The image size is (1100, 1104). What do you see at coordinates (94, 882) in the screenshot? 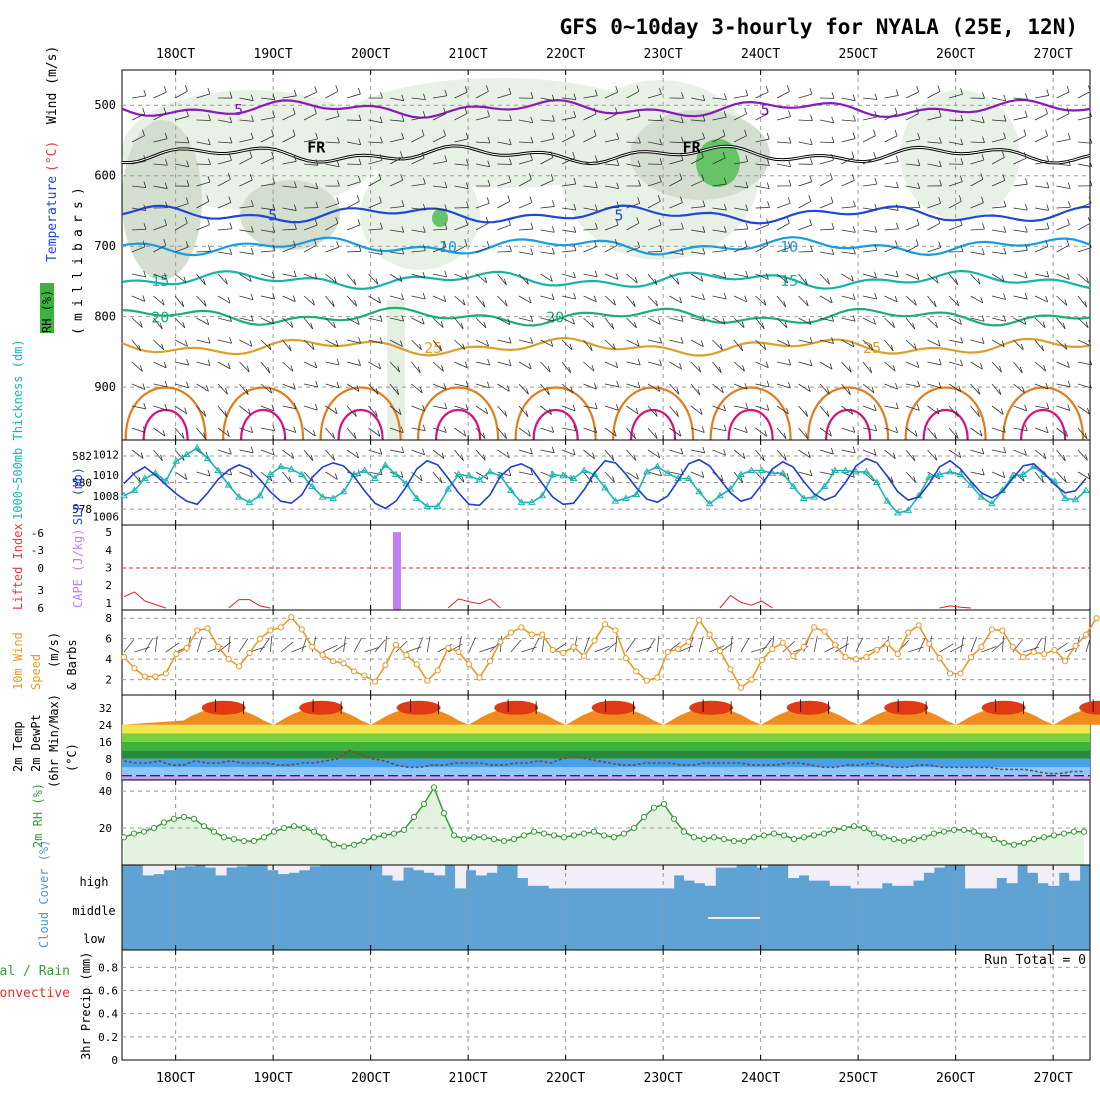
I see `cloud-level-label: high` at bounding box center [94, 882].